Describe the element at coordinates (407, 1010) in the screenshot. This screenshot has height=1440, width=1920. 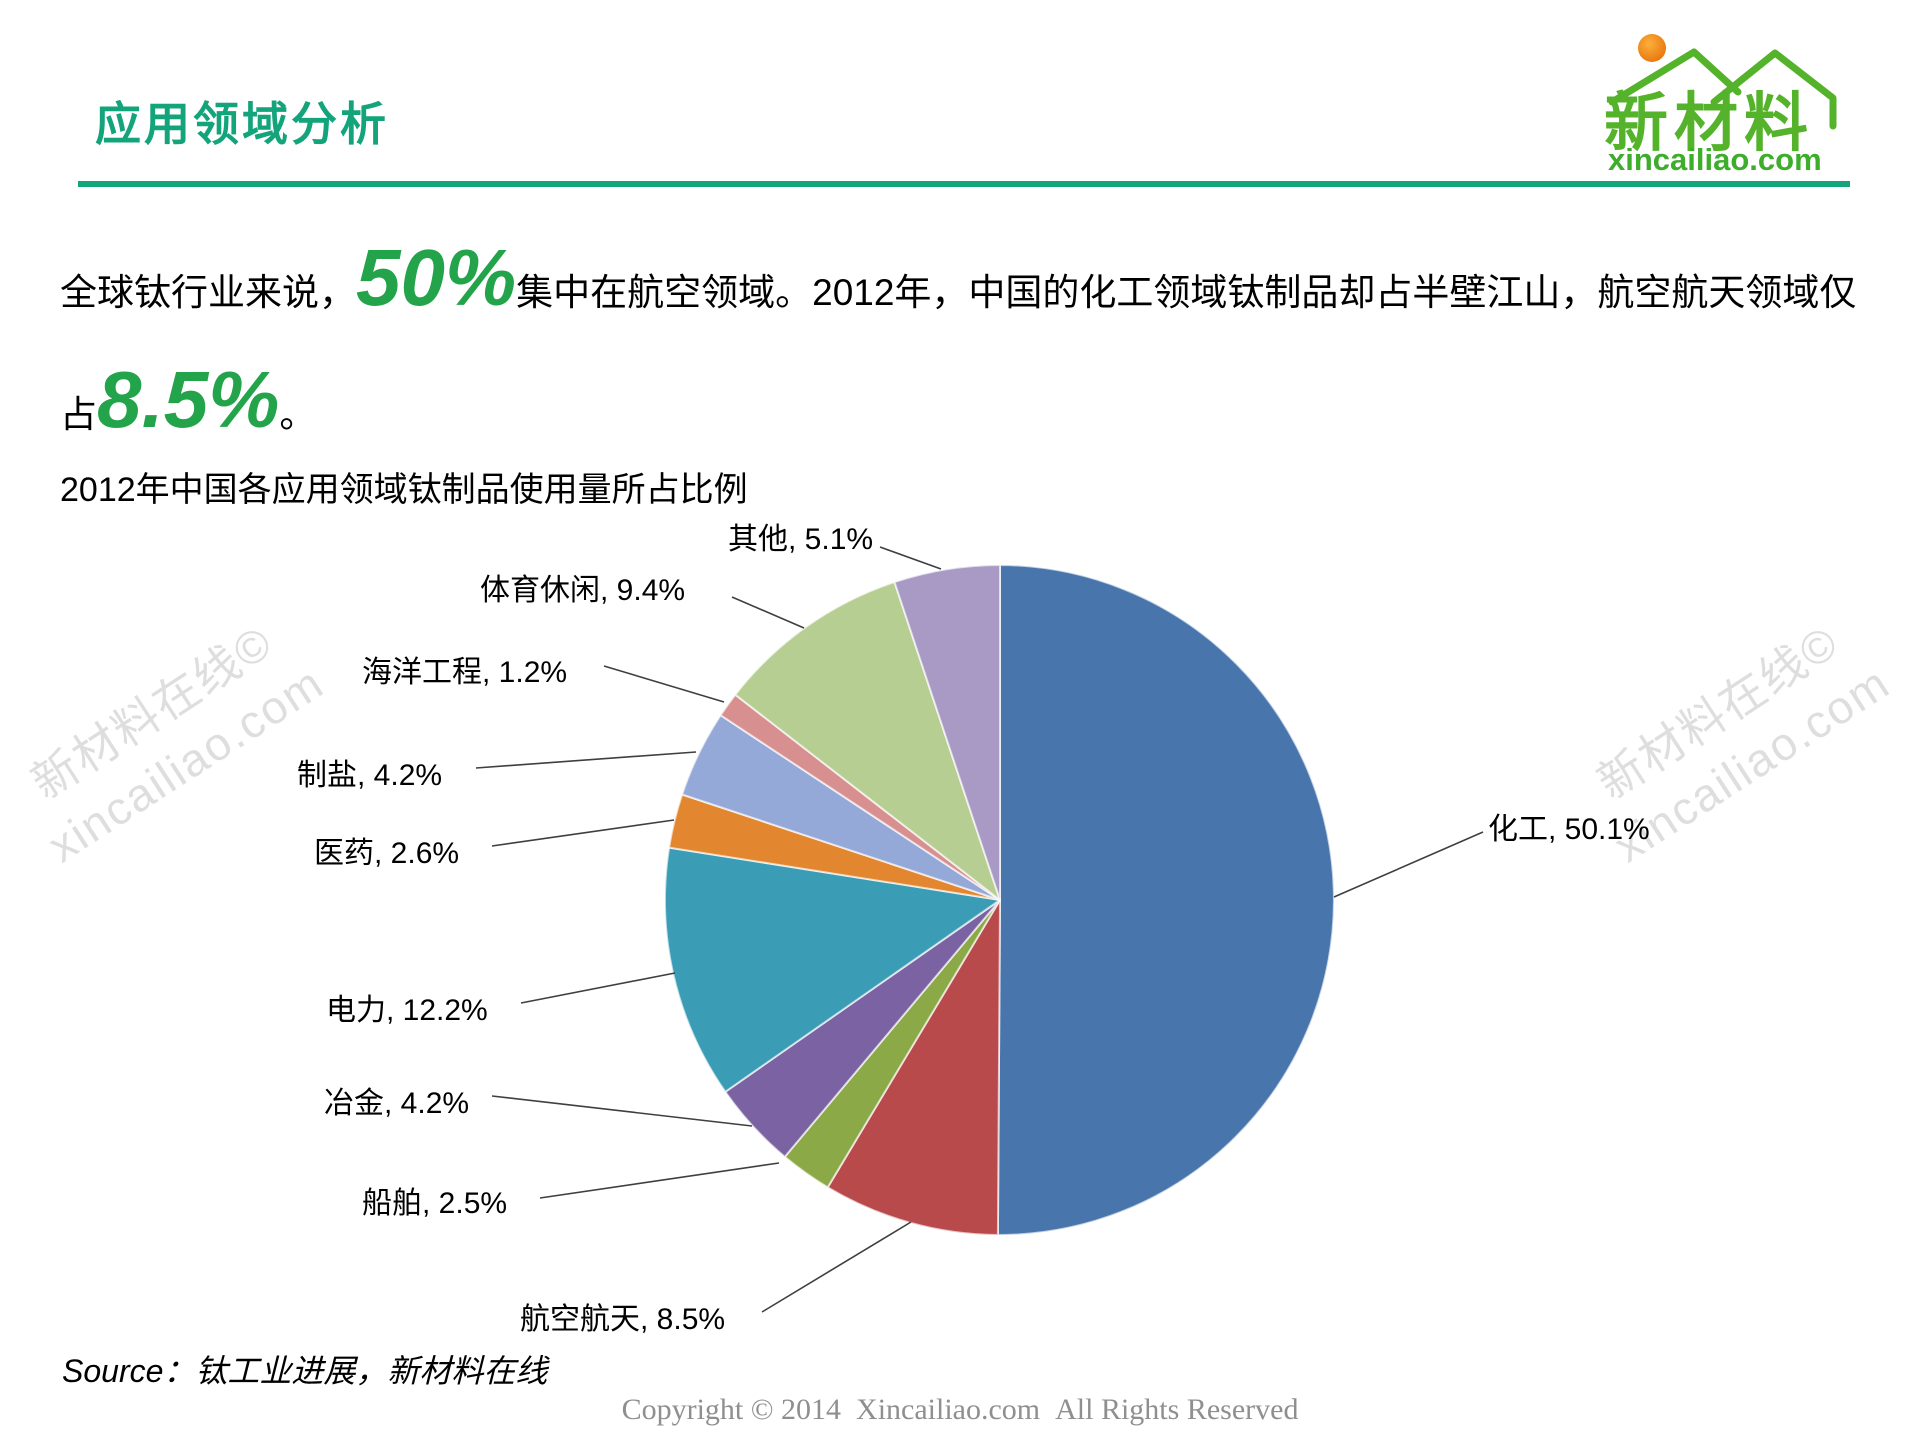
I see `pie-label-4: 电力, 12.2%` at that location.